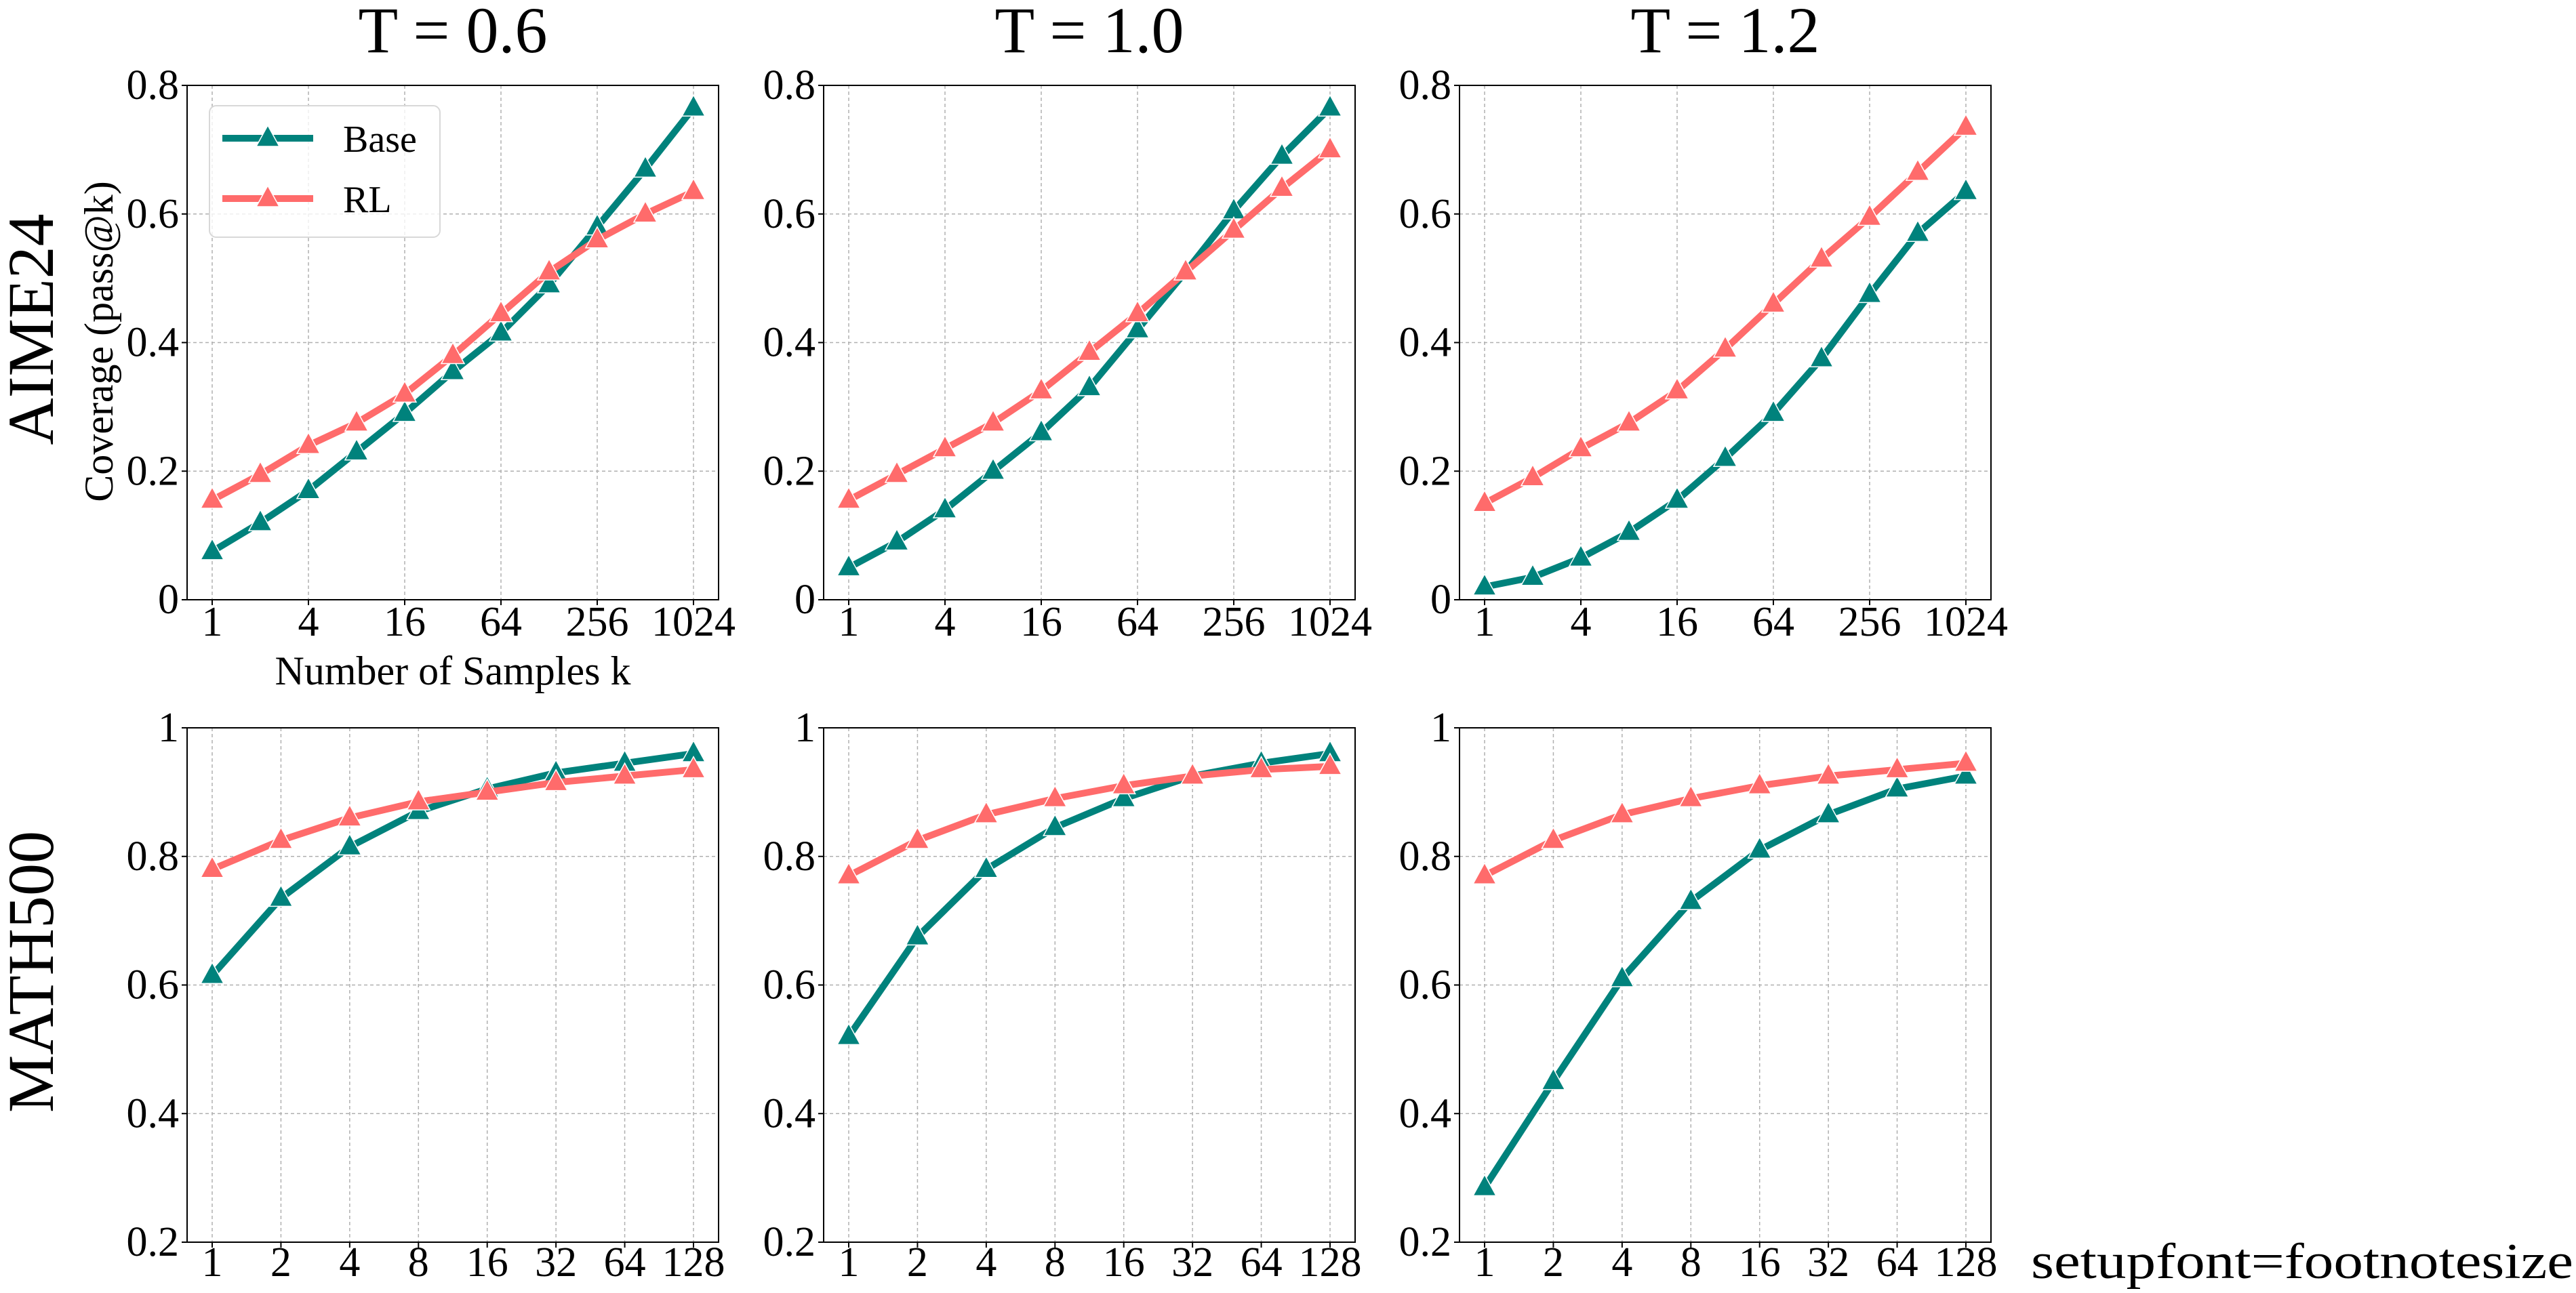  Describe the element at coordinates (1553, 1262) in the screenshot. I see `x-tick-label: 2` at that location.